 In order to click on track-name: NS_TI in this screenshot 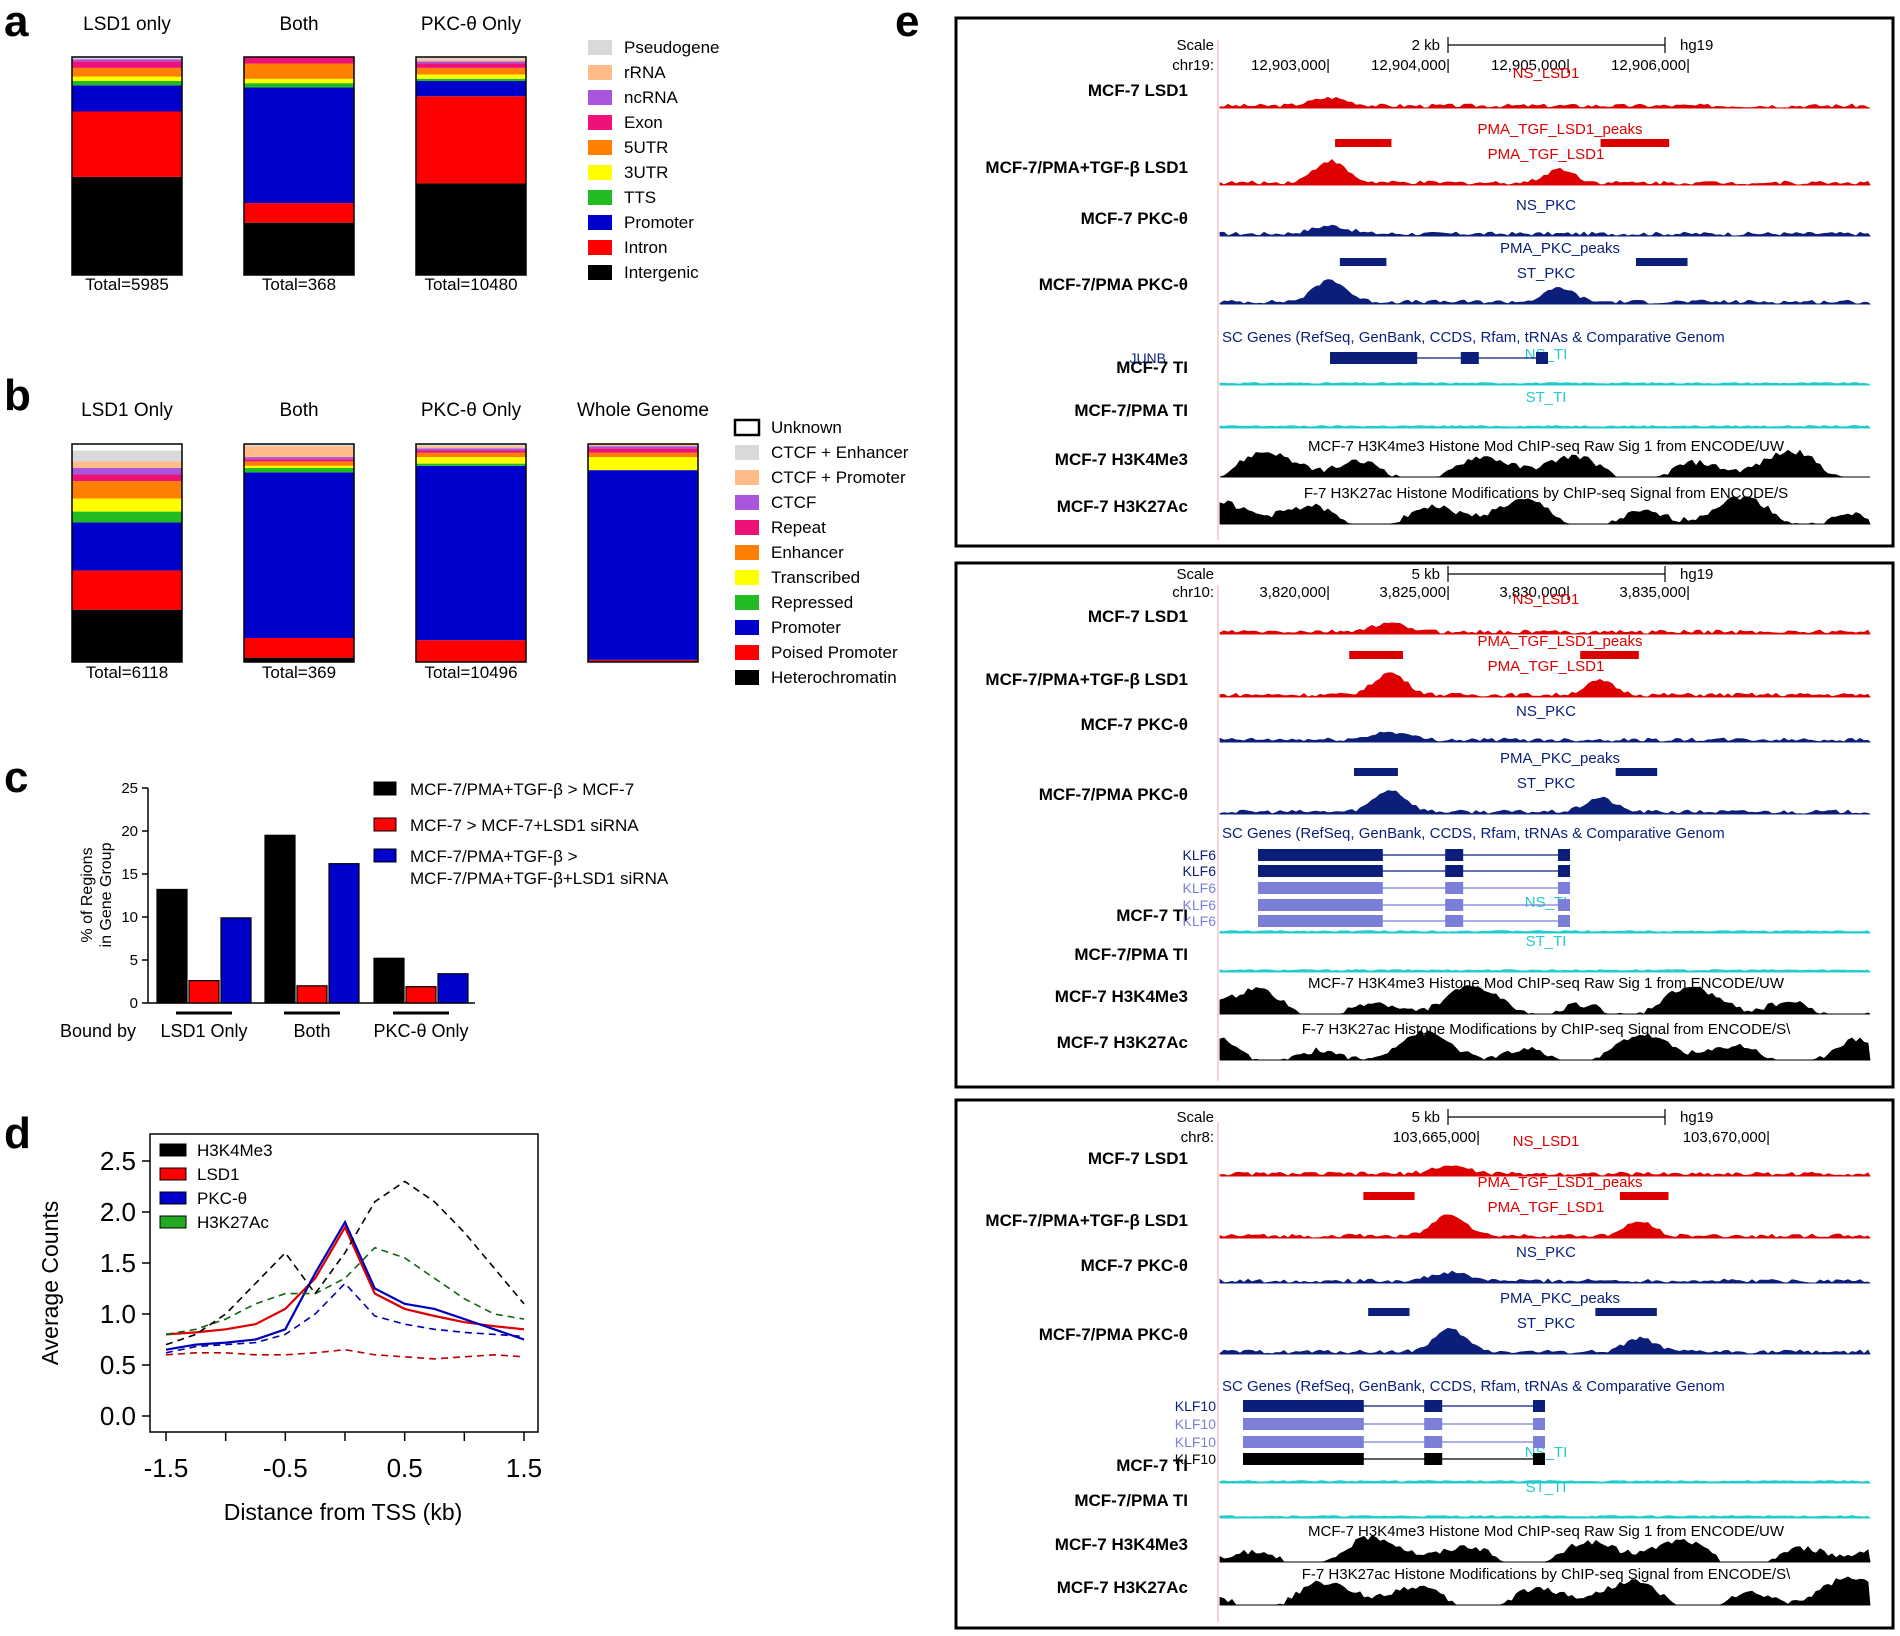, I will do `click(1546, 902)`.